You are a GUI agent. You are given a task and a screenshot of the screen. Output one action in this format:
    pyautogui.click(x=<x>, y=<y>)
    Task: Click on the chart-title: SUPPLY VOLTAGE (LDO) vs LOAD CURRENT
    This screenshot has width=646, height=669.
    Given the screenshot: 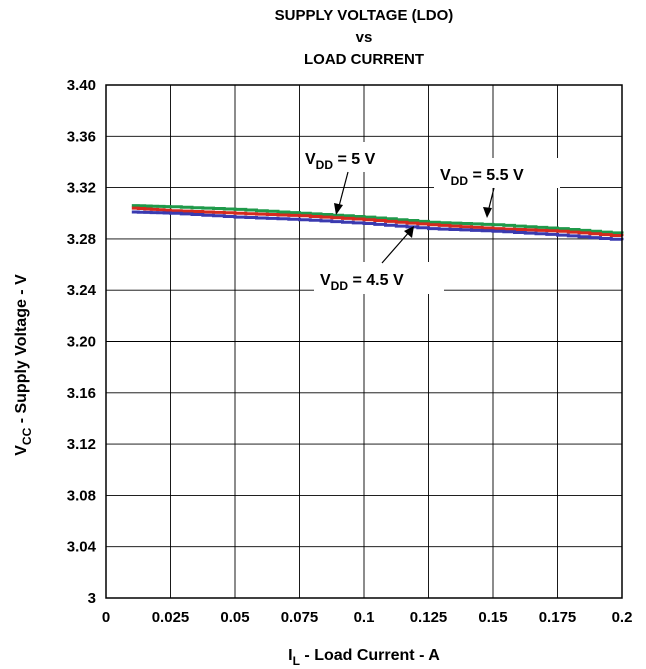 What is the action you would take?
    pyautogui.click(x=364, y=37)
    